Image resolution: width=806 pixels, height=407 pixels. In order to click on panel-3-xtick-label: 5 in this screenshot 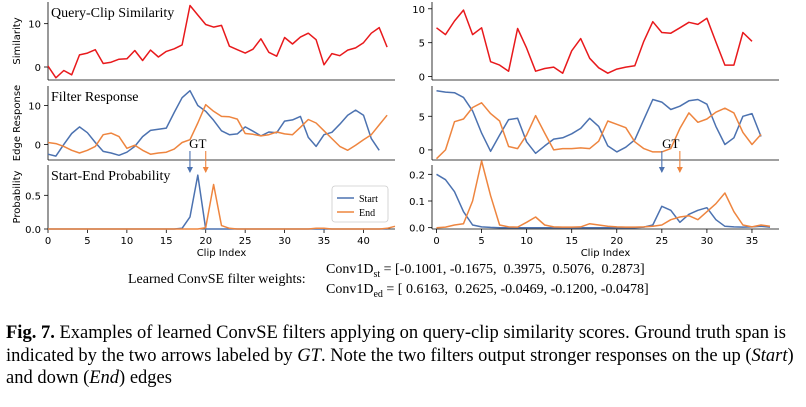, I will do `click(87, 241)`.